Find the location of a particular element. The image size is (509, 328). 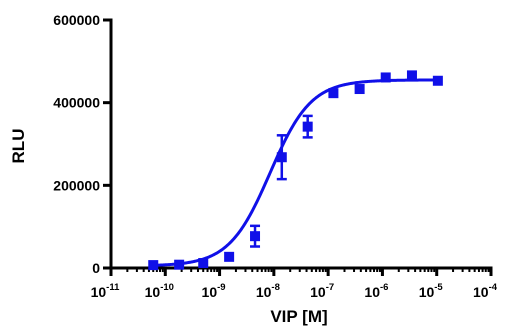

y-axis-ticks: 0 200000 400000 600000 is located at coordinates (82, 144).